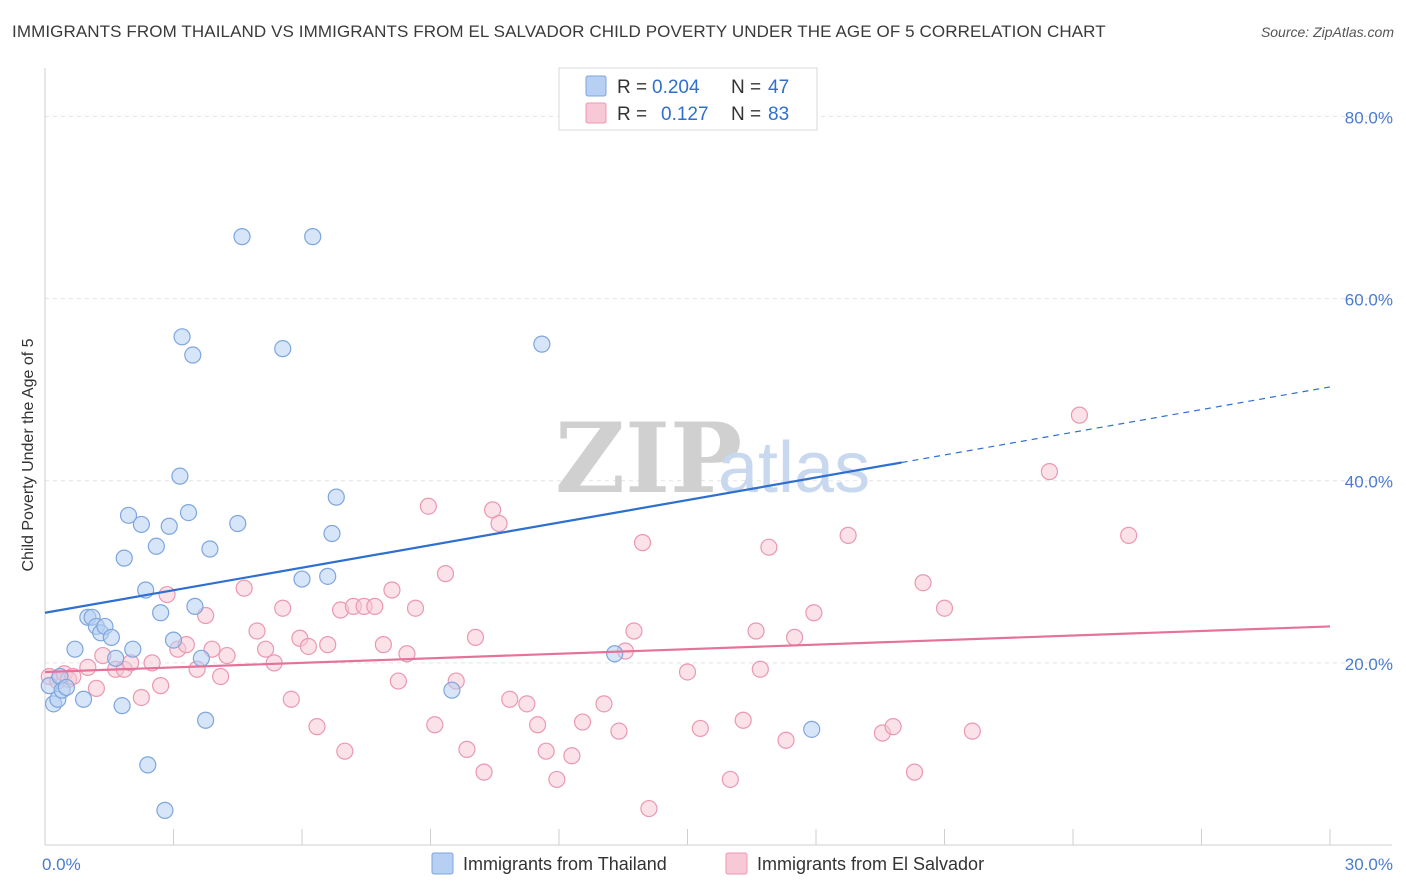 The height and width of the screenshot is (892, 1406). I want to click on el-salvador-trend-line, so click(687, 649).